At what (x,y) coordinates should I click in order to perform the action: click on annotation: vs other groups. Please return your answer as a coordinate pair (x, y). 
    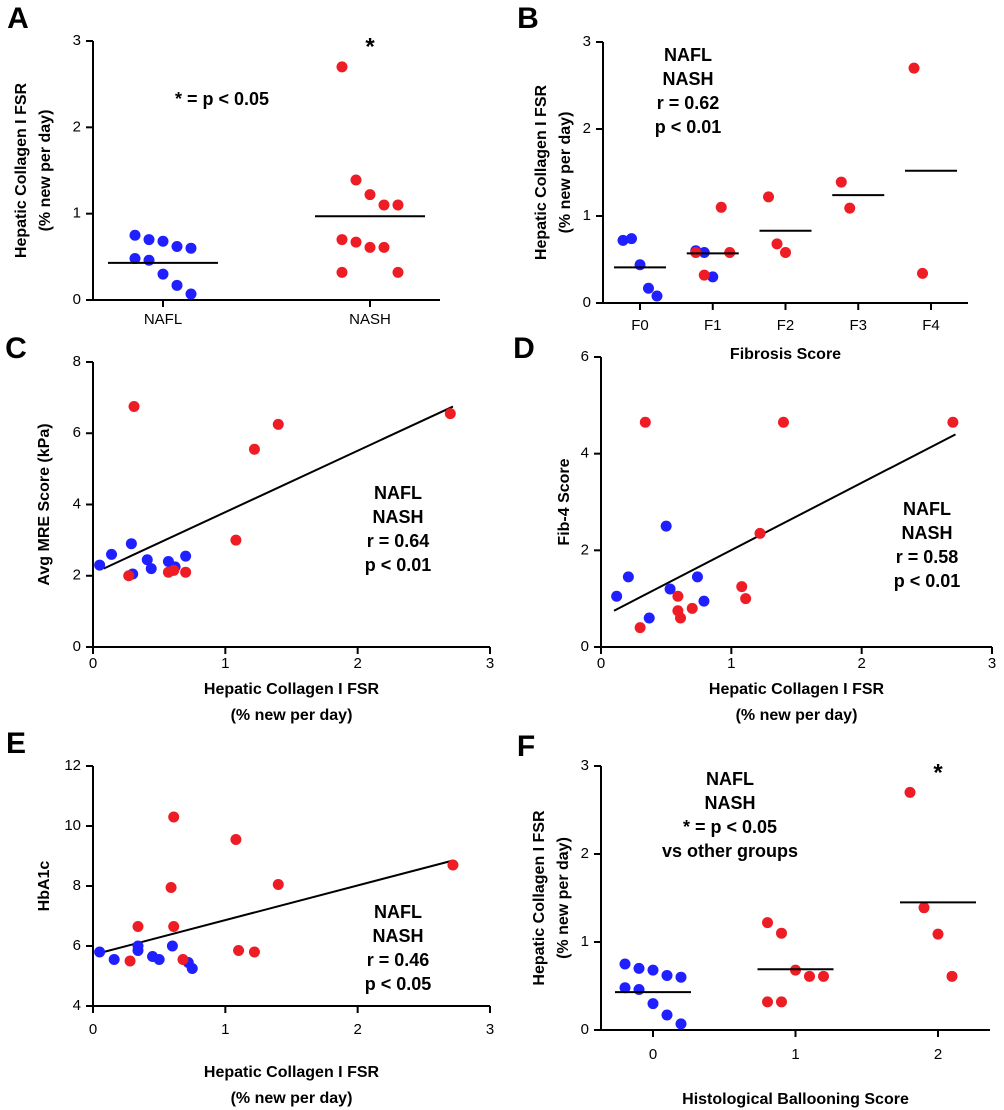
    Looking at the image, I should click on (730, 851).